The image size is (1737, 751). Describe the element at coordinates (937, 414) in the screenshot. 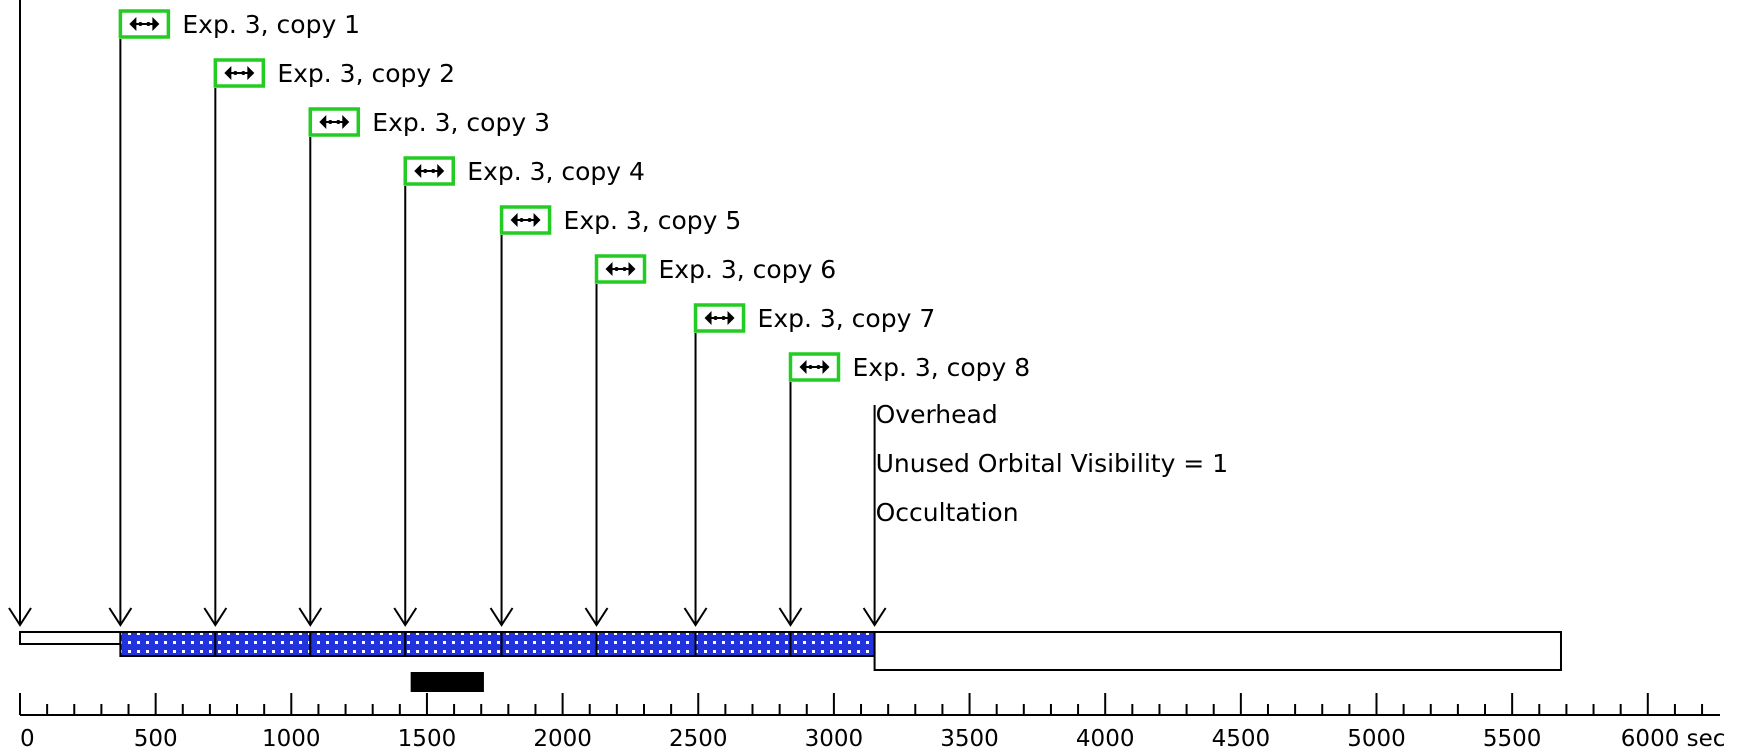

I see `event-label: Overhead` at that location.